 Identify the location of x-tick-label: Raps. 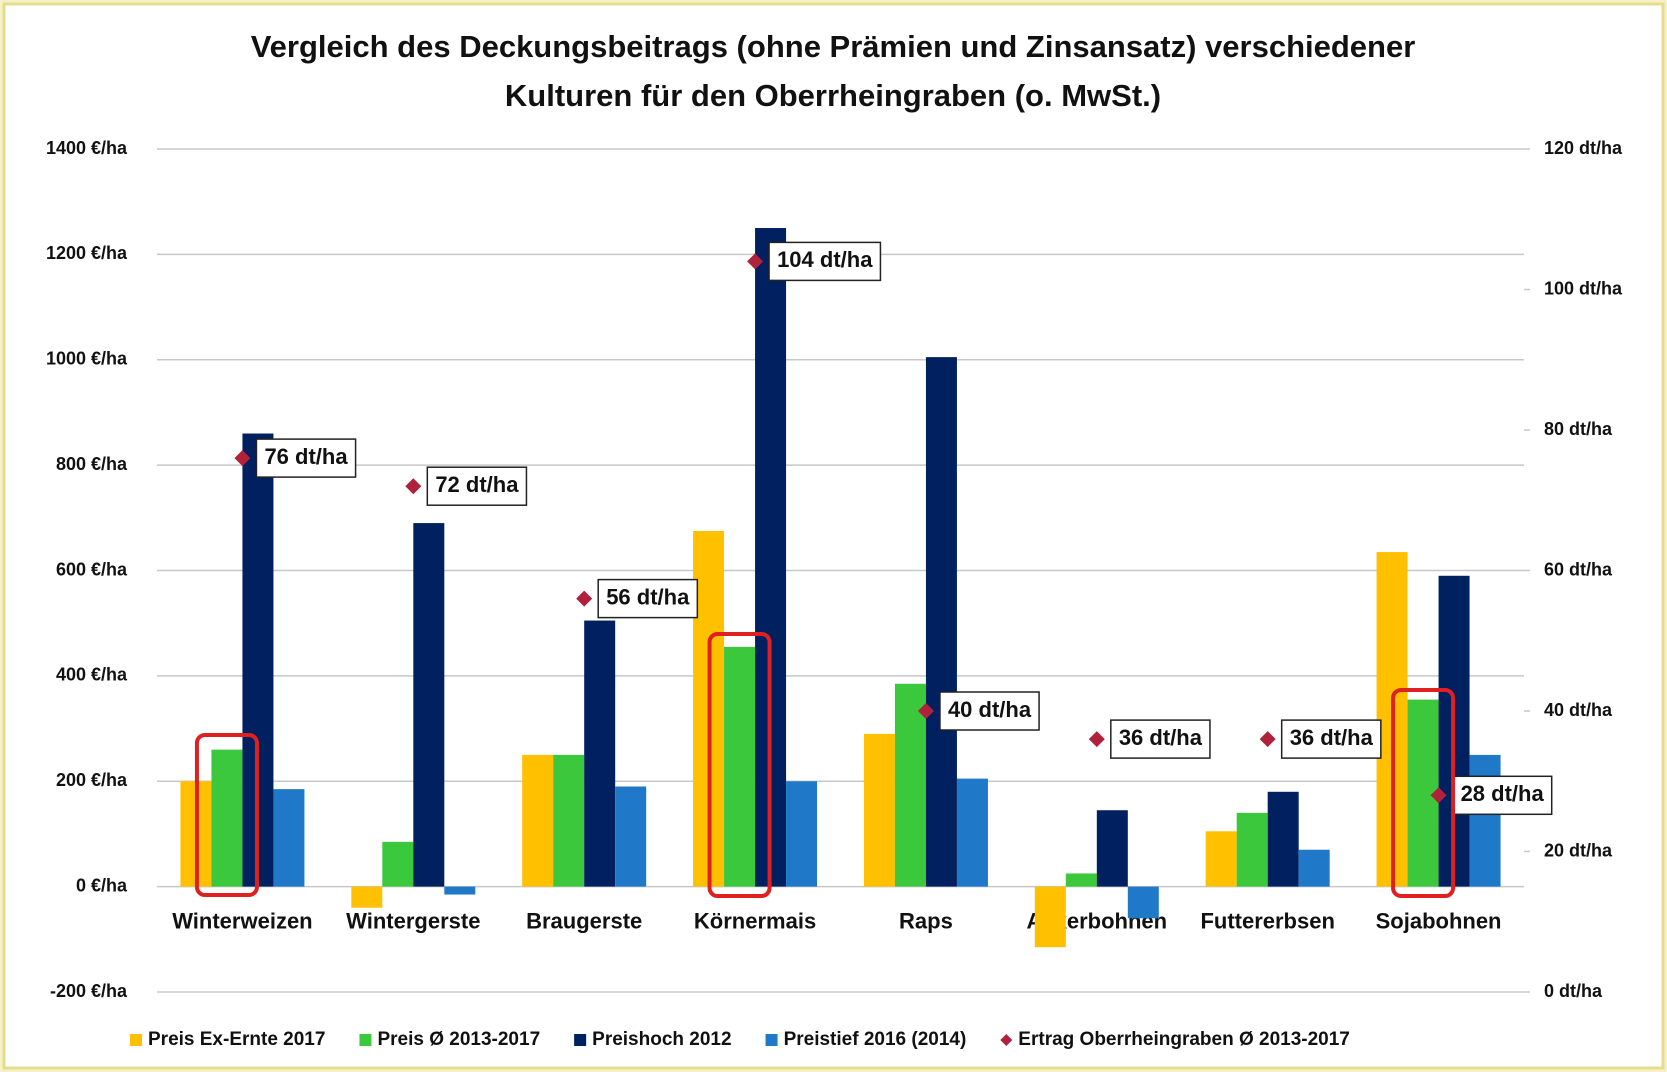
(926, 920).